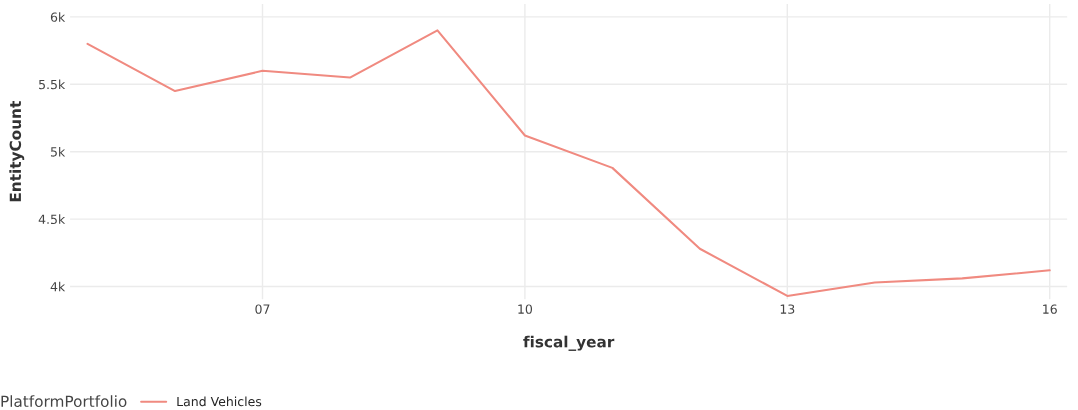 This screenshot has height=410, width=1078. What do you see at coordinates (219, 401) in the screenshot?
I see `legend-label: Land Vehicles` at bounding box center [219, 401].